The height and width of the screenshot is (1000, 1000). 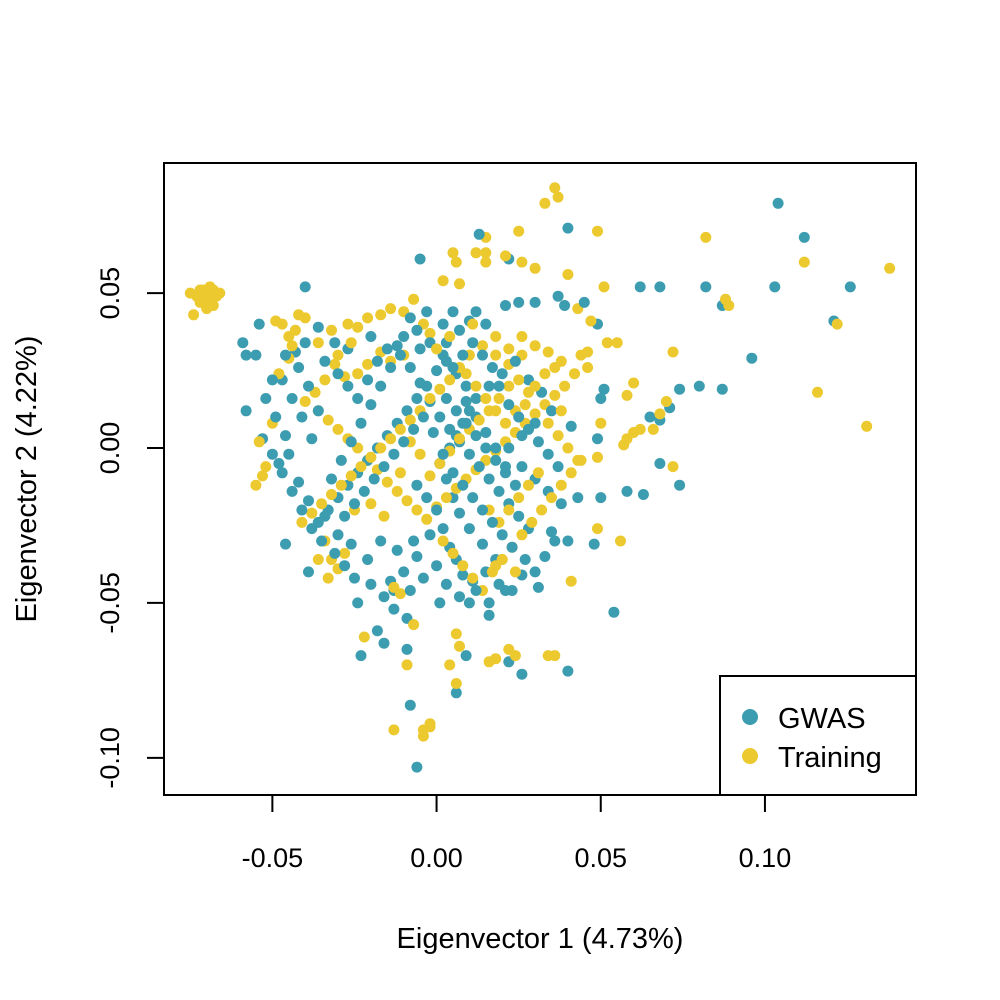 What do you see at coordinates (27, 479) in the screenshot?
I see `y-axis-title: Eigenvector 2 (4.22%)` at bounding box center [27, 479].